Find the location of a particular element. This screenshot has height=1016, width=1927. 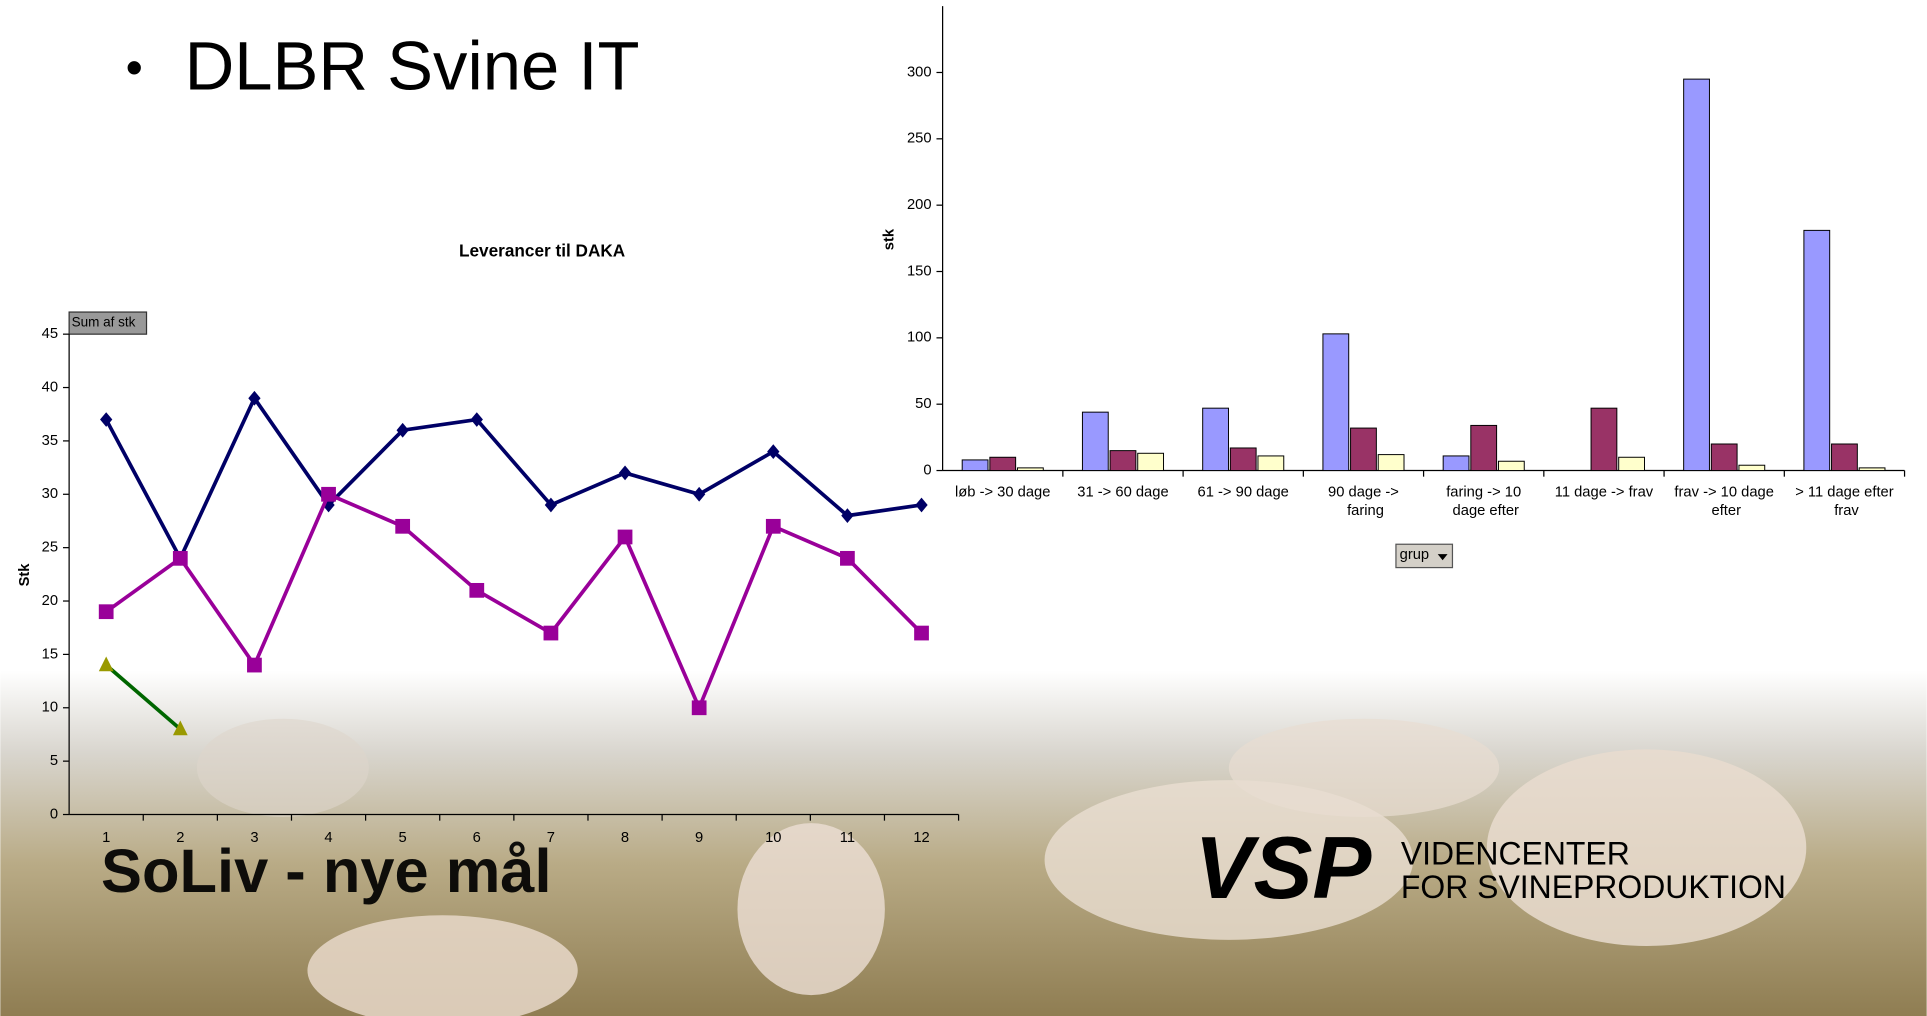

x-tick-label: 61 -> 90 dage is located at coordinates (1243, 493).